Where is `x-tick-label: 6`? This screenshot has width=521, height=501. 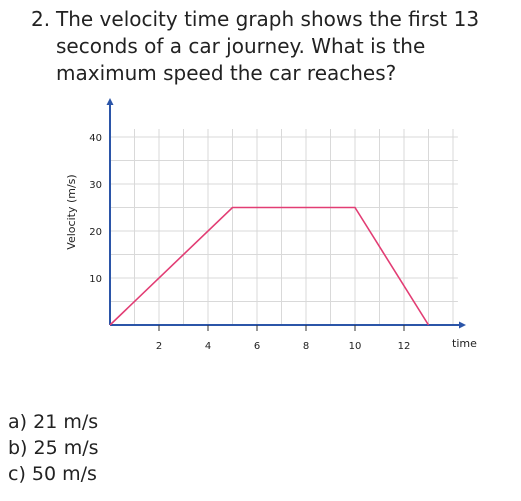 x-tick-label: 6 is located at coordinates (257, 346).